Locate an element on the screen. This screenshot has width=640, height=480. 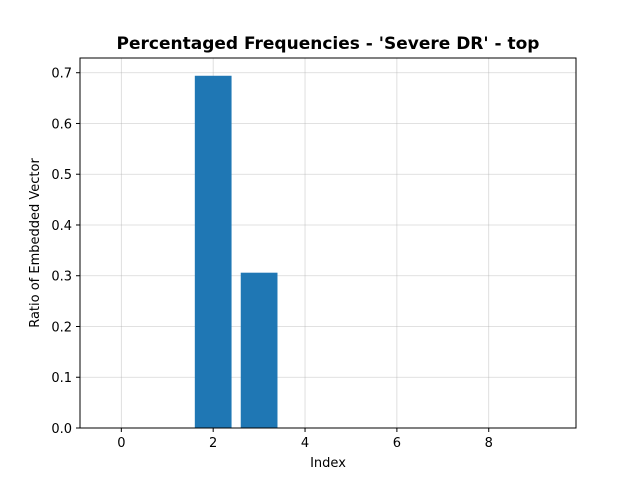
x-tick-label: 4 is located at coordinates (305, 443).